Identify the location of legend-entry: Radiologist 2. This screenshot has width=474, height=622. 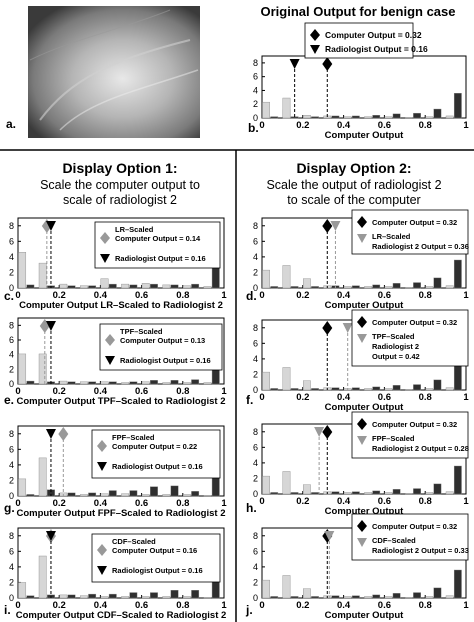
(395, 346).